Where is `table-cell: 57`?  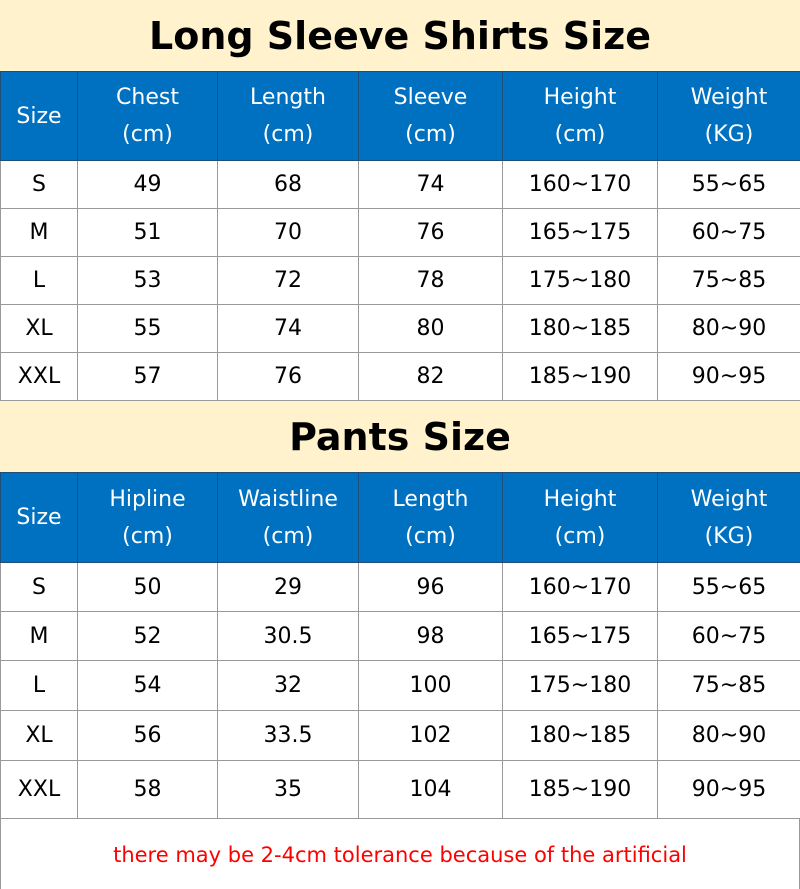 table-cell: 57 is located at coordinates (147, 376).